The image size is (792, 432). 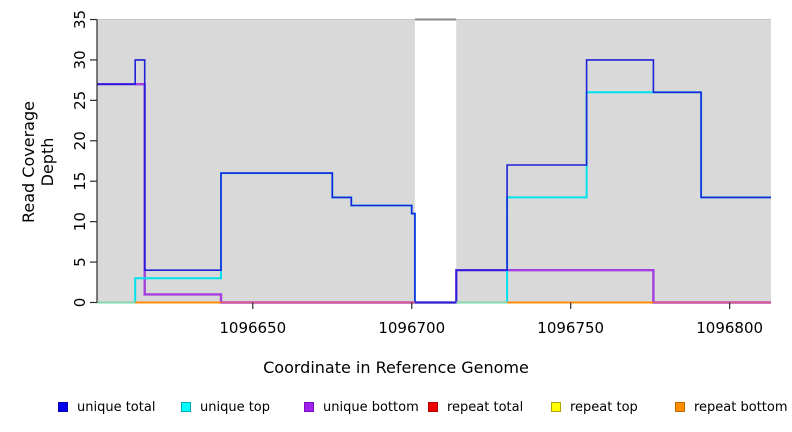 I want to click on y-tick-label: 25, so click(x=80, y=100).